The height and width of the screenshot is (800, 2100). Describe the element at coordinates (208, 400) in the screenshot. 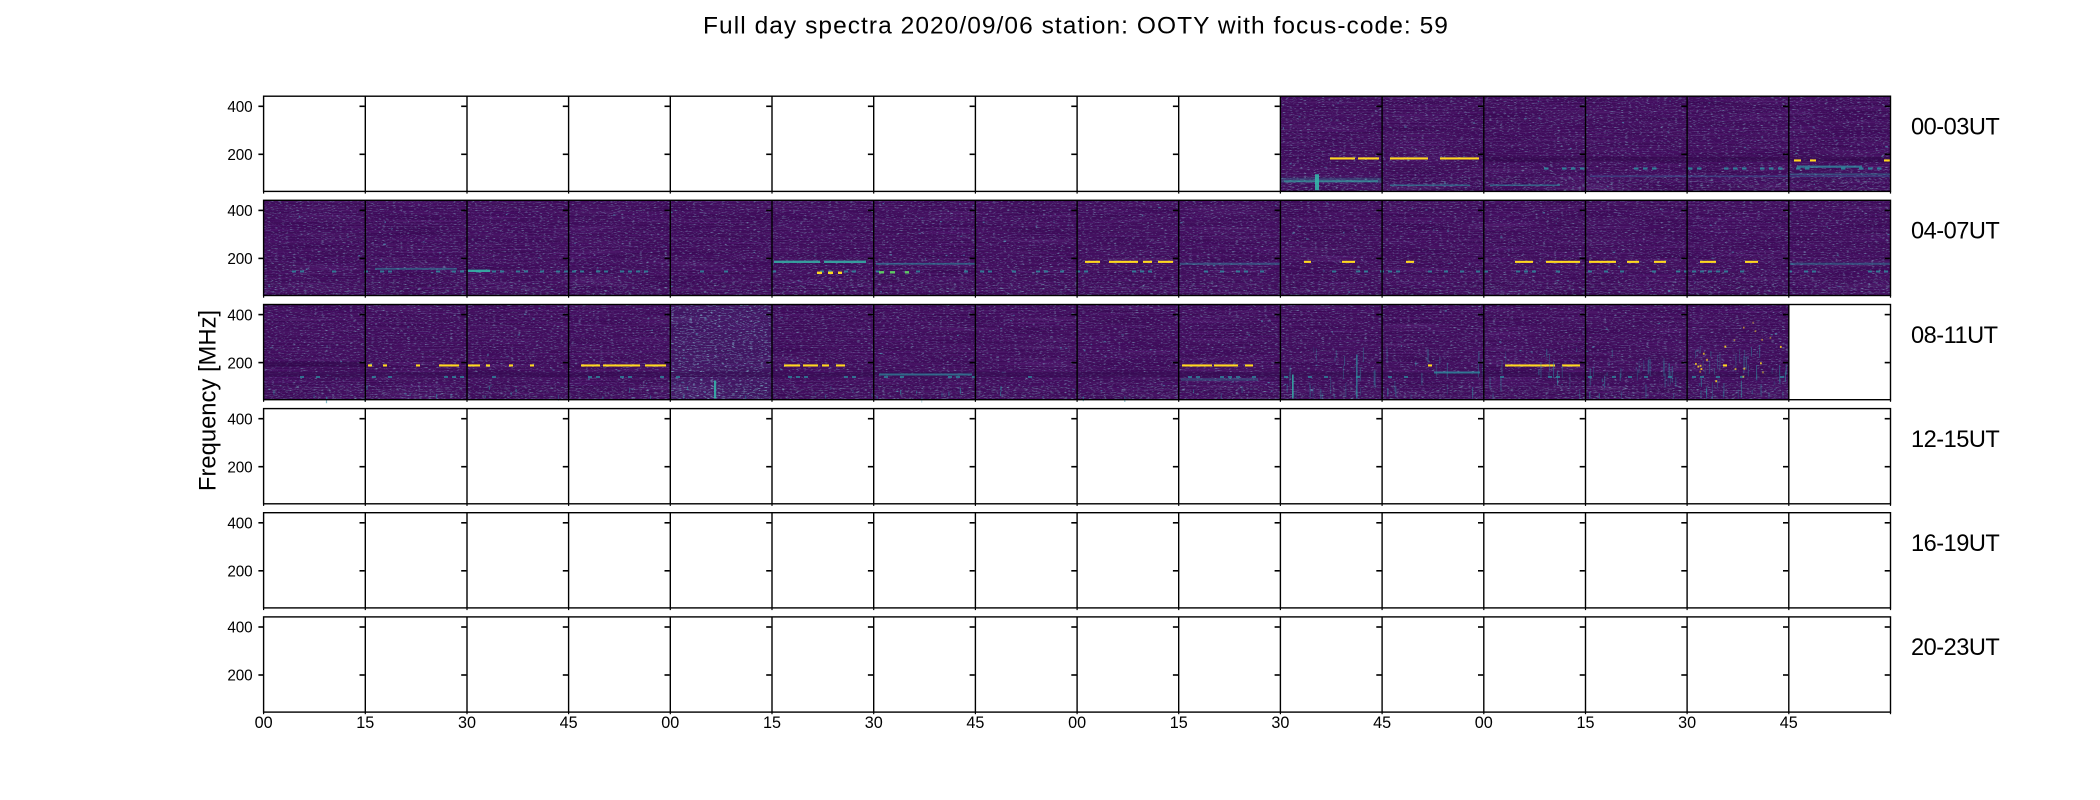

I see `svg-text: Frequency [MHz]` at that location.